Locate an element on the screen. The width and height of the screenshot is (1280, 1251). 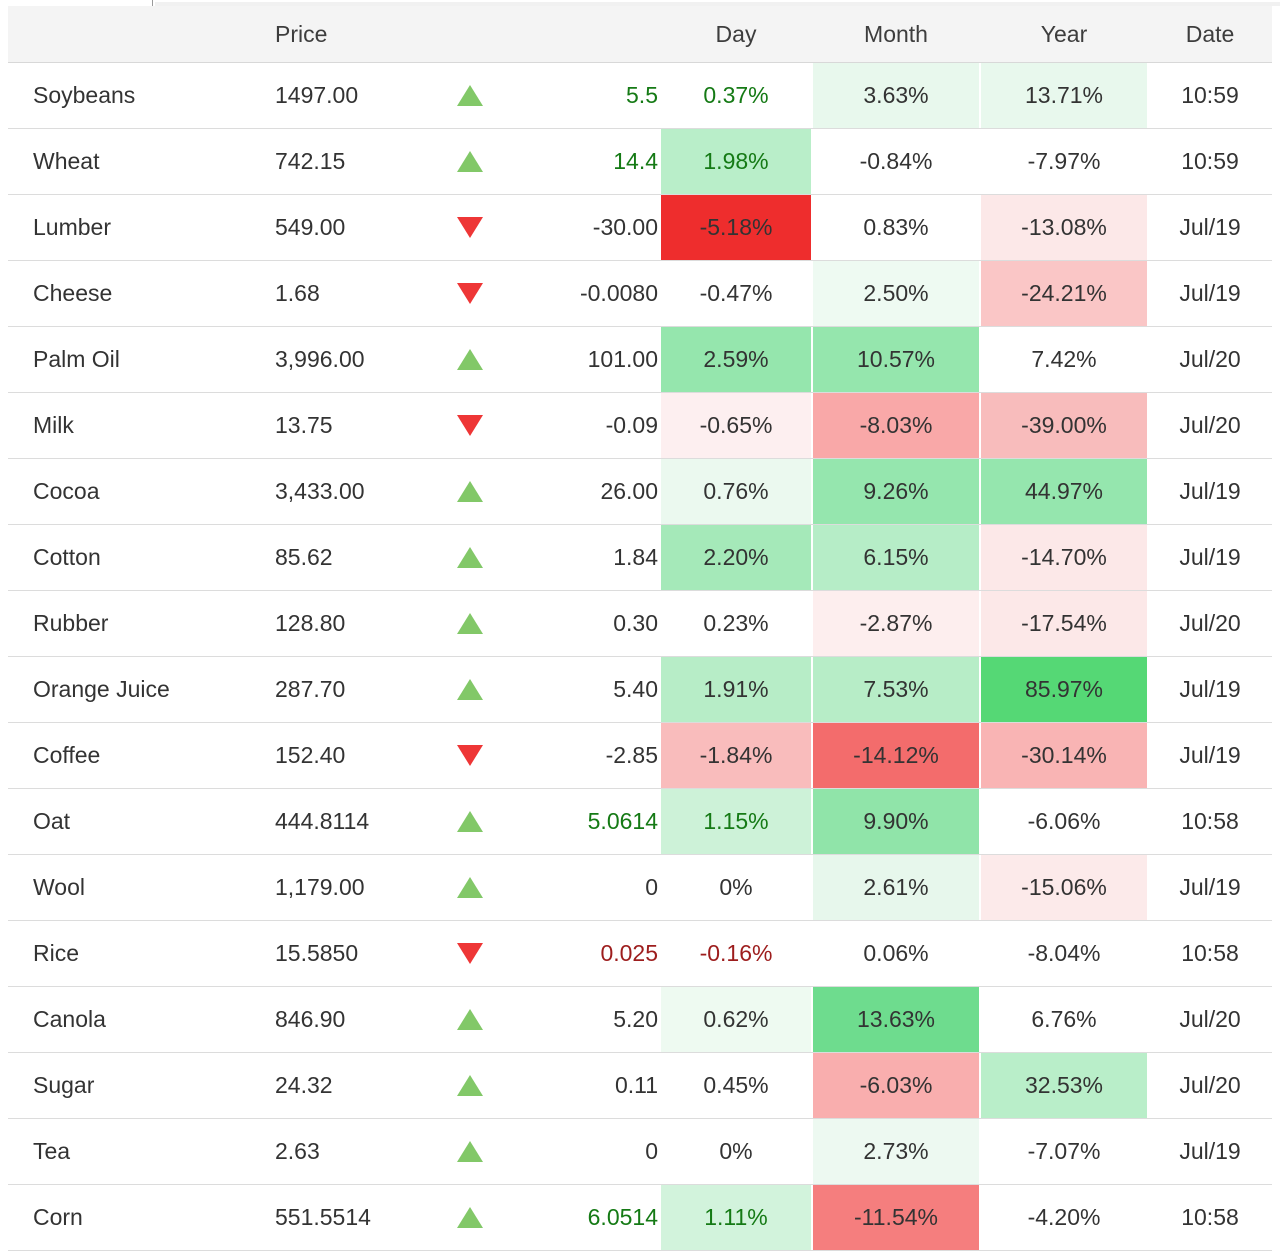
month-percent: 10.57% is located at coordinates (896, 359).